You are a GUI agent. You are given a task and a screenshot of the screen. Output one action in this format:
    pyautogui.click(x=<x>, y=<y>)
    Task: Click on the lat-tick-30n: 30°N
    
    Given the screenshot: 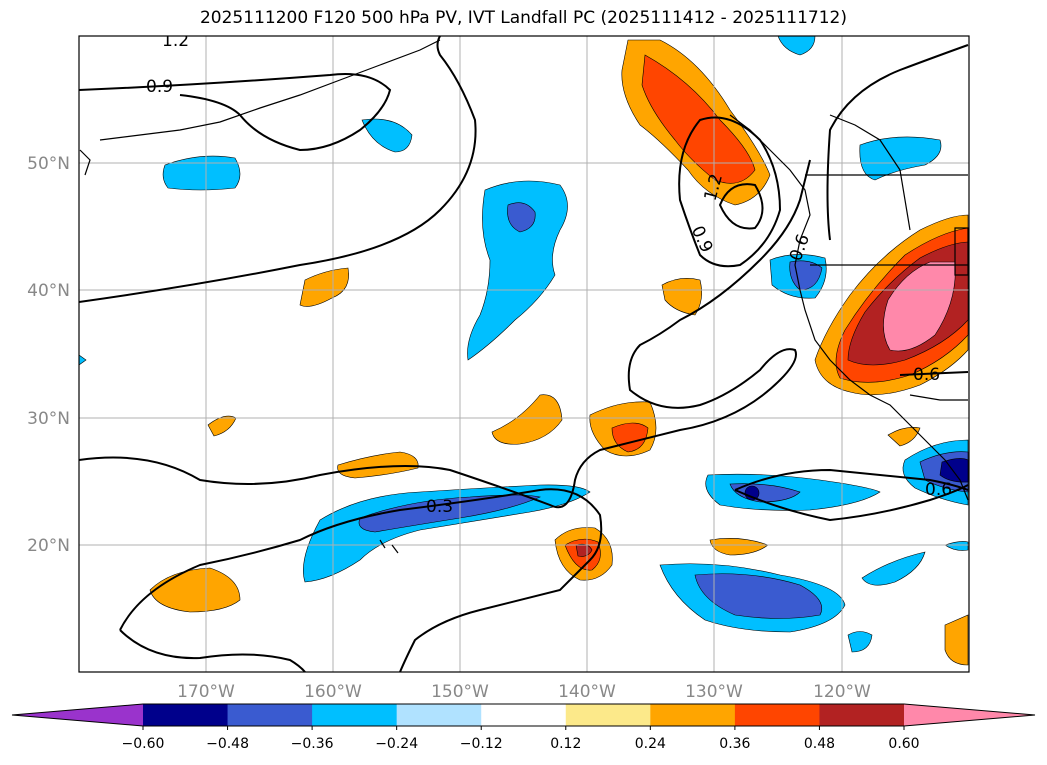 What is the action you would take?
    pyautogui.click(x=48, y=419)
    